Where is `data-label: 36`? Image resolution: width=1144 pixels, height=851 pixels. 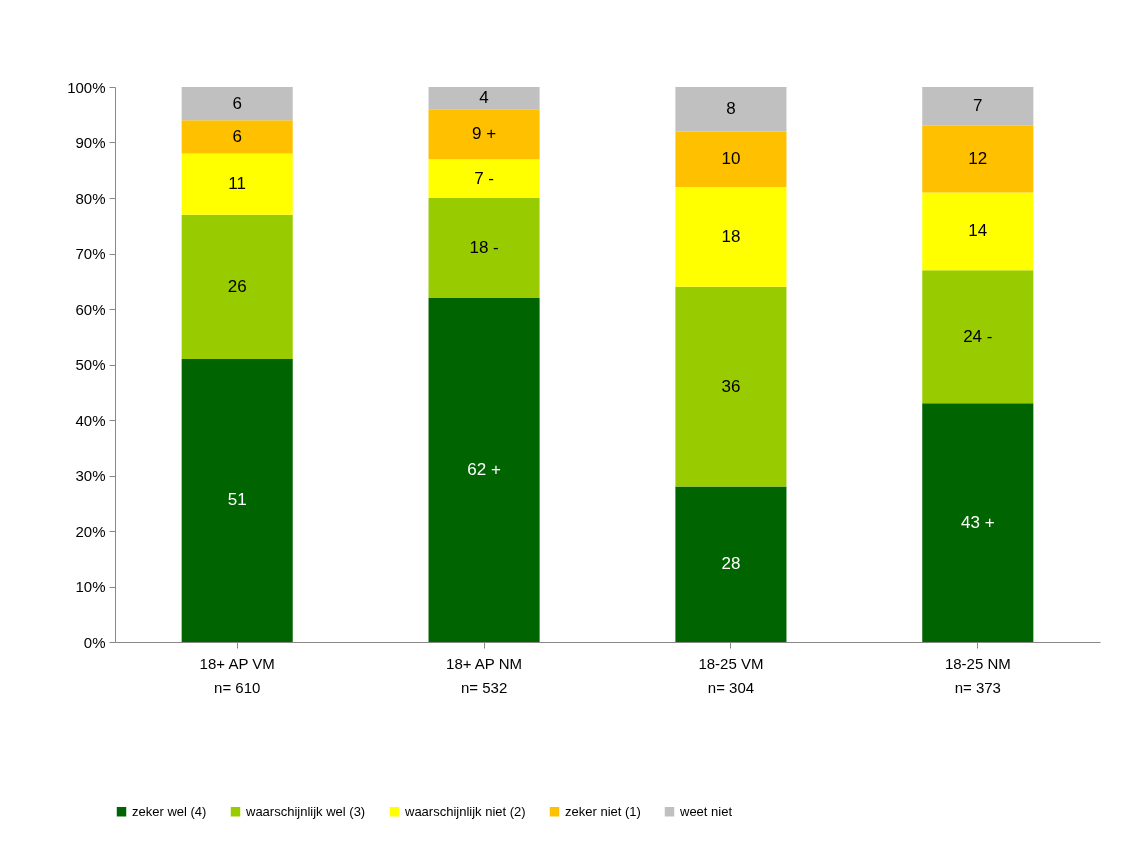 data-label: 36 is located at coordinates (731, 386).